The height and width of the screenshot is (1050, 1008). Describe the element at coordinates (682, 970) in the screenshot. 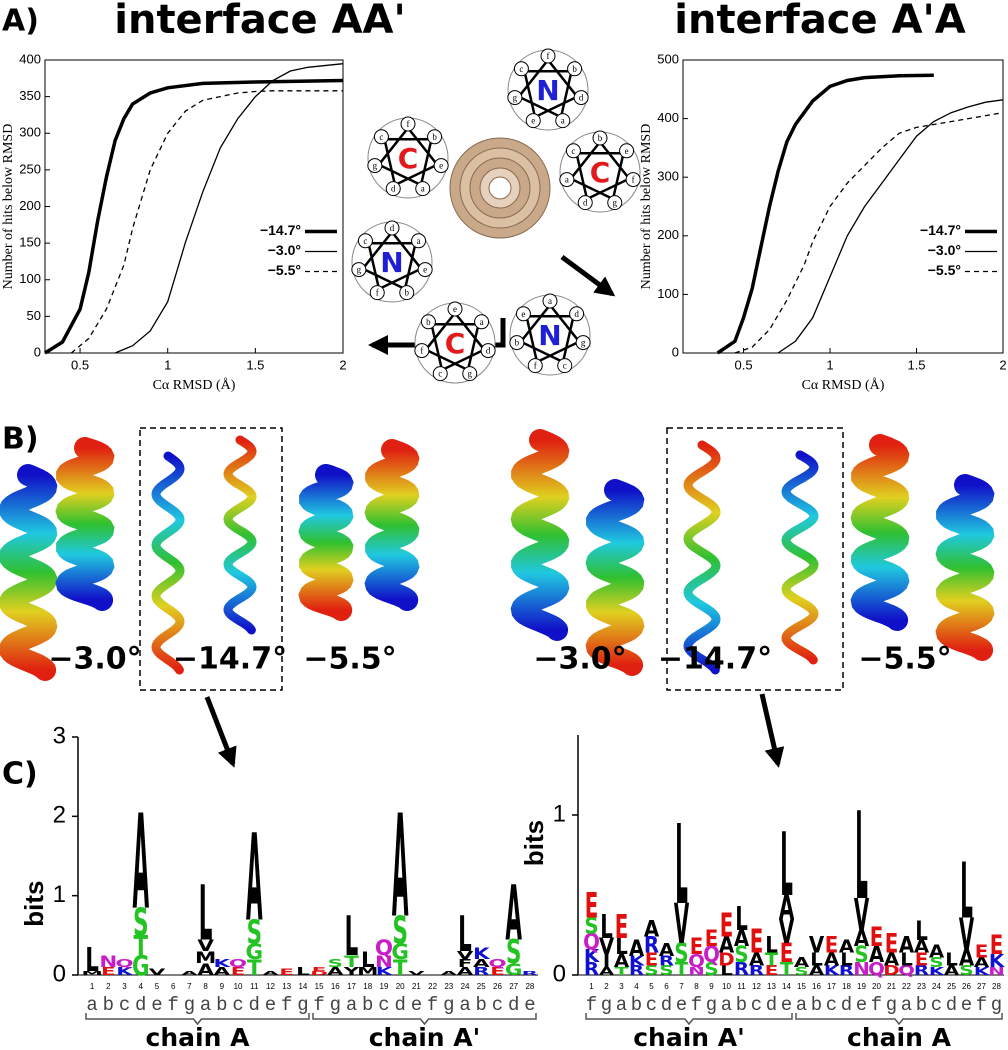

I see `logo-letter: T` at that location.